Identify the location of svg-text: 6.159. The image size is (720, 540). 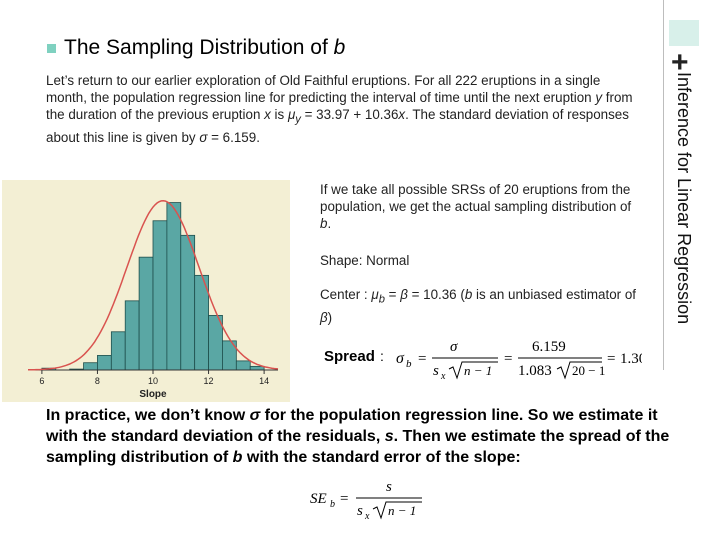
(549, 347).